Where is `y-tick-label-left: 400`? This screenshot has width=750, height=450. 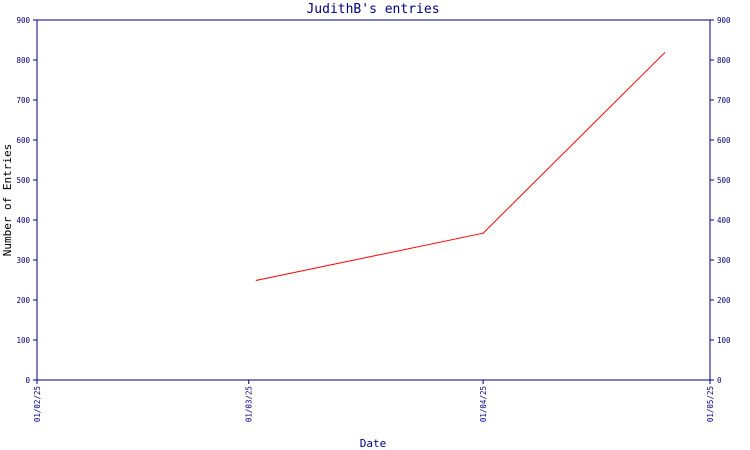
y-tick-label-left: 400 is located at coordinates (23, 220).